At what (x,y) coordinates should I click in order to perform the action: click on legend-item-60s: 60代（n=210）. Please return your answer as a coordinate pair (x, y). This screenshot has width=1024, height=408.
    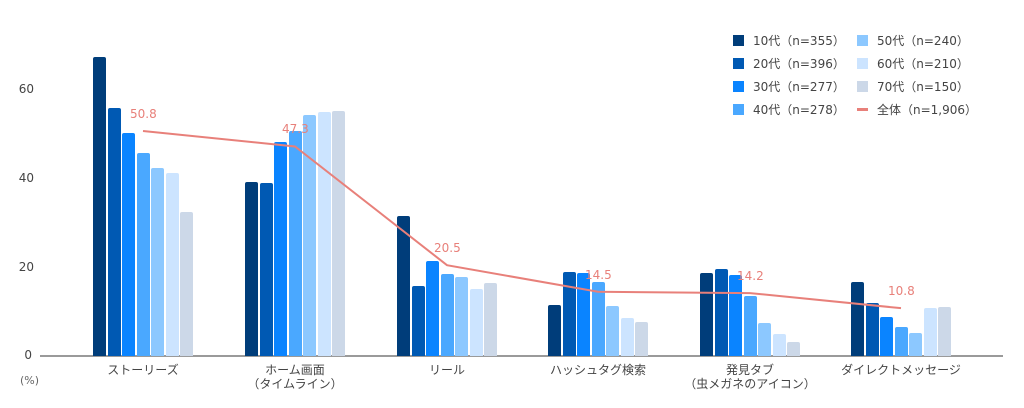
    Looking at the image, I should click on (913, 63).